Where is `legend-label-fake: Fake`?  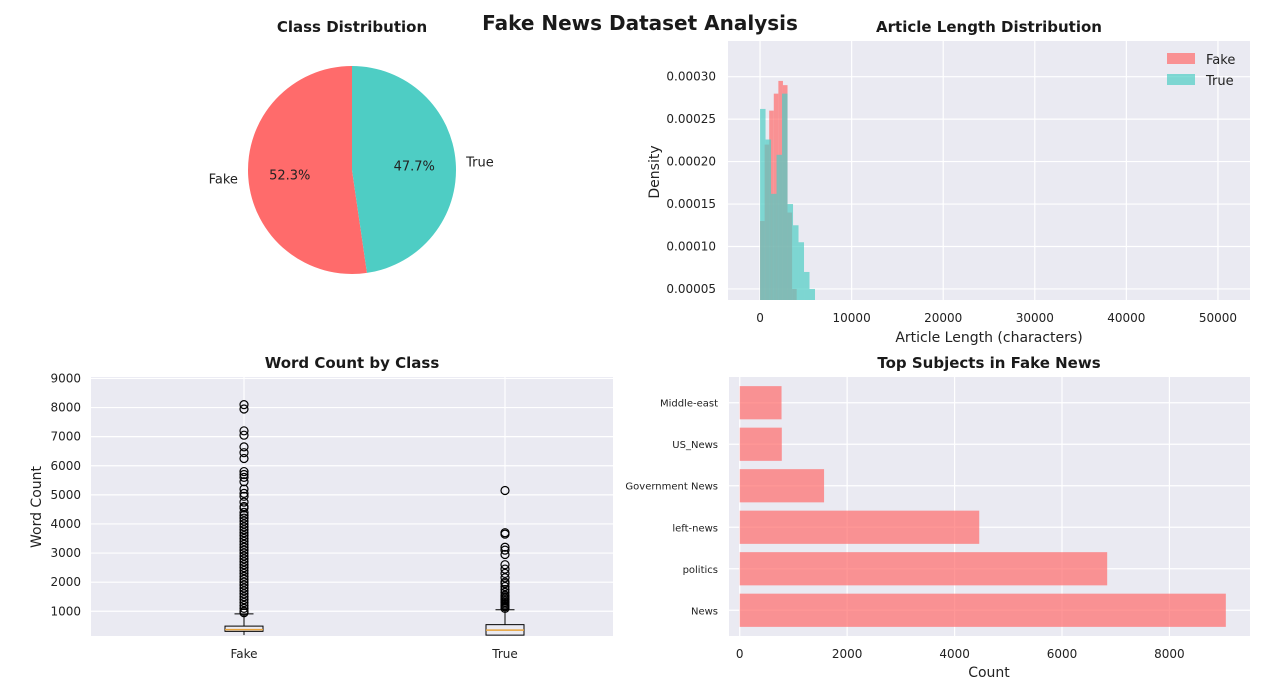 legend-label-fake: Fake is located at coordinates (1220, 60).